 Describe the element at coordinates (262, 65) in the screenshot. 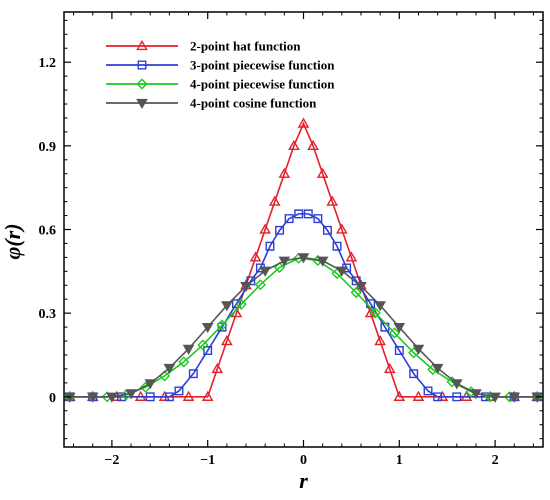

I see `legend-label: 3-point piecewise function` at that location.